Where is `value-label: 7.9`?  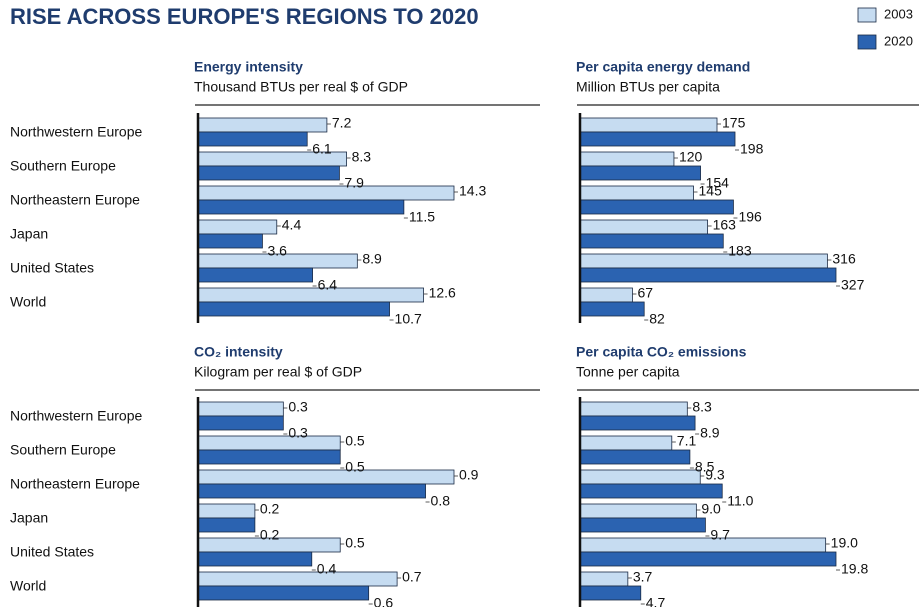 value-label: 7.9 is located at coordinates (354, 183).